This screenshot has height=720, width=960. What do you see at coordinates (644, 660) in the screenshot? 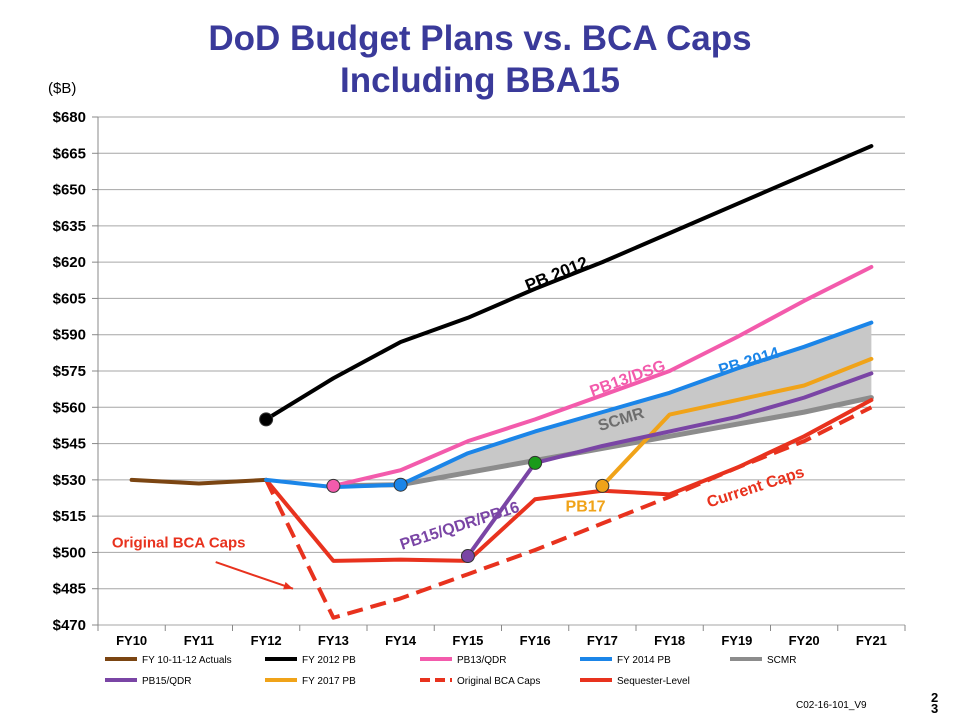
I see `legend-label: FY 2014 PB` at bounding box center [644, 660].